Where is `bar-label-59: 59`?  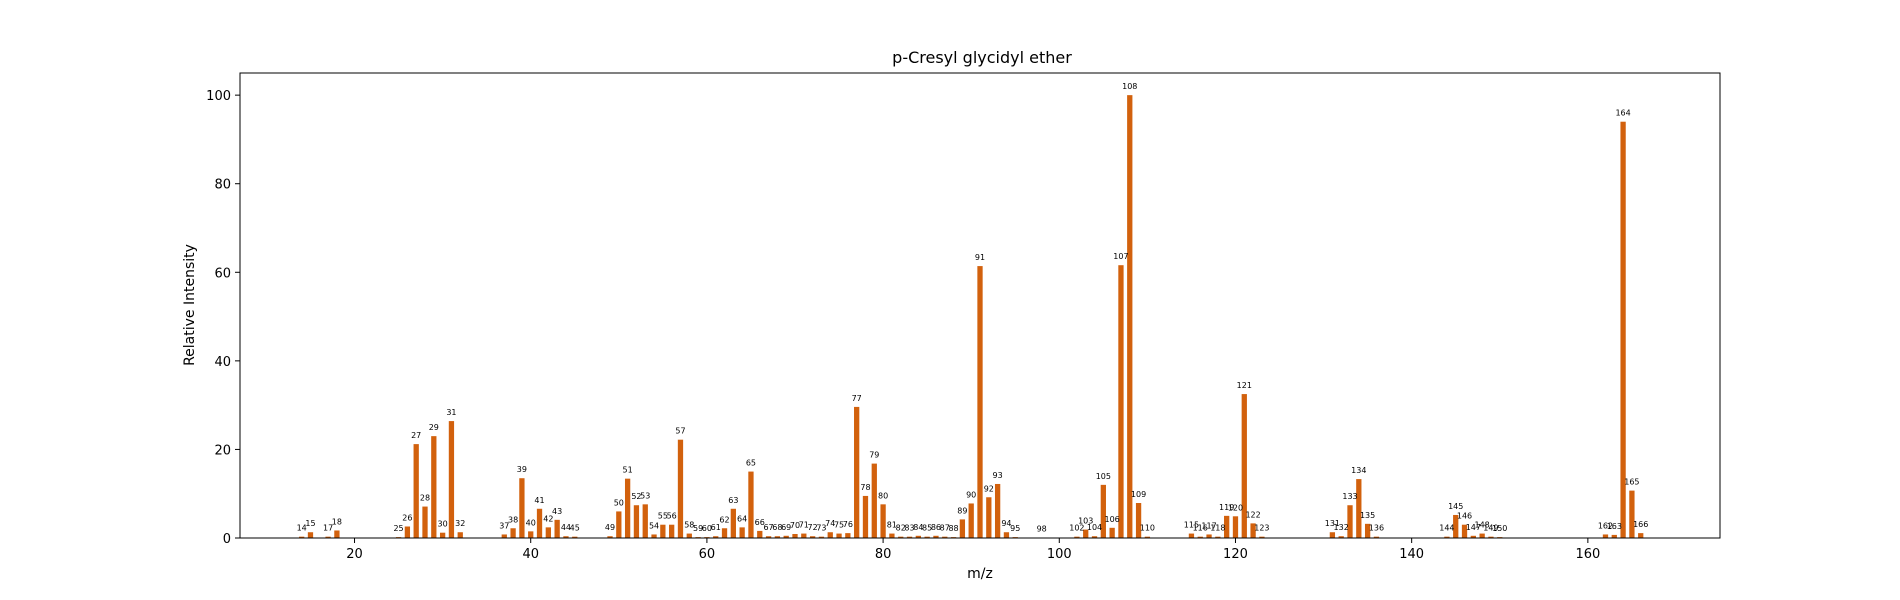
bar-label-59: 59 is located at coordinates (698, 528).